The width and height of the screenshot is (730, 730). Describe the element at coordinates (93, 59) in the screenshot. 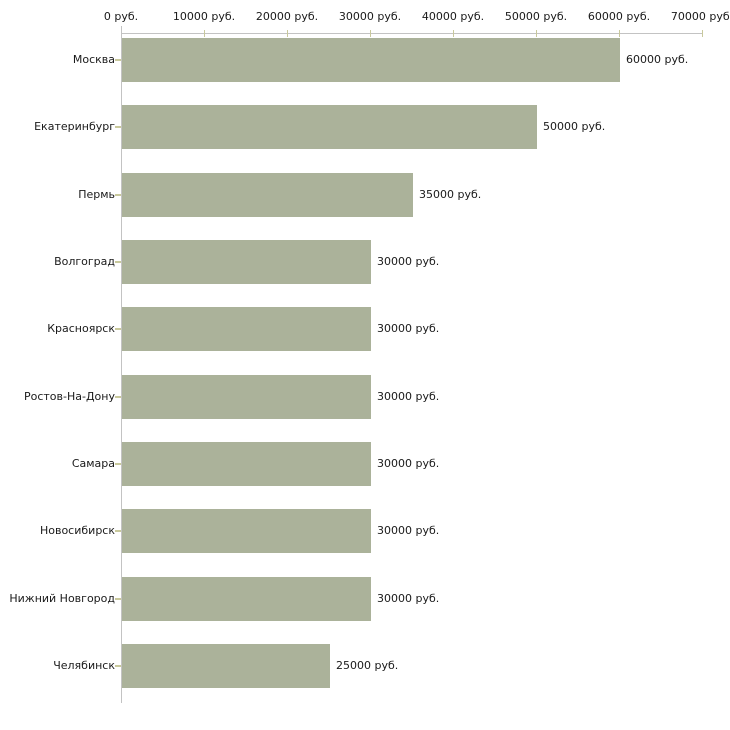

I see `category-label: Москва` at that location.